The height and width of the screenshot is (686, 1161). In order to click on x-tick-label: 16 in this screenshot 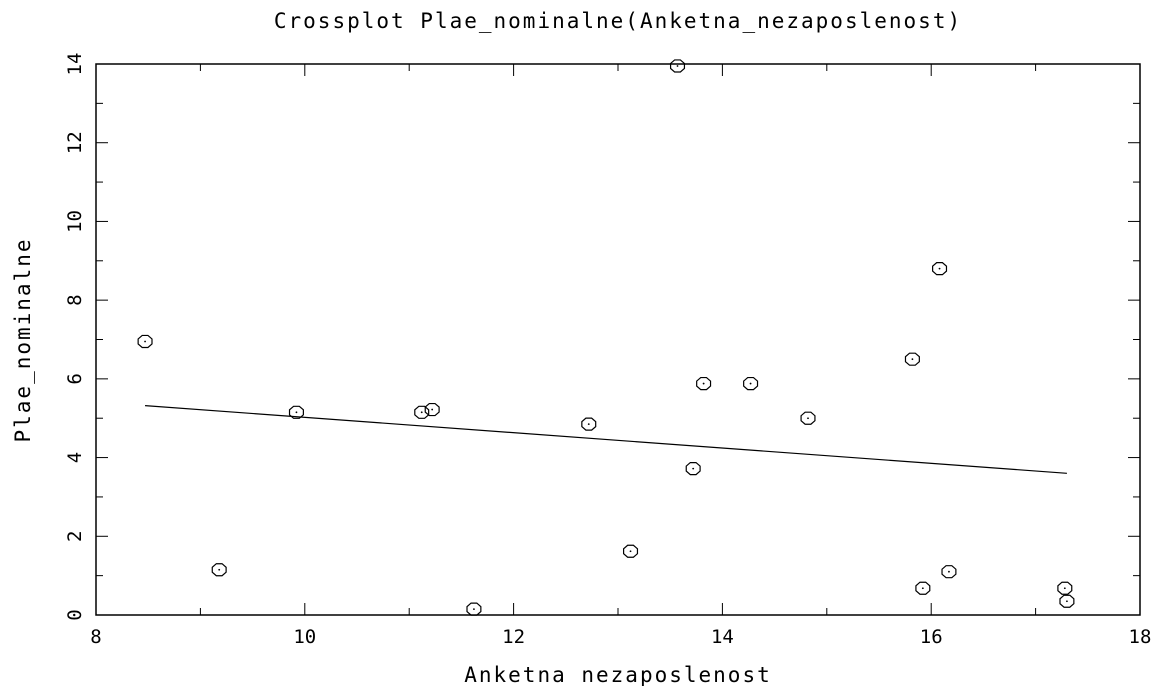, I will do `click(931, 637)`.